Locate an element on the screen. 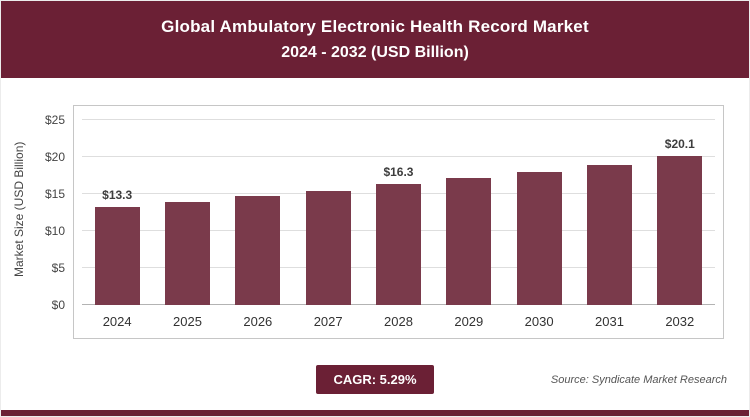 Image resolution: width=750 pixels, height=417 pixels. x-tick-label: 2032 is located at coordinates (680, 321).